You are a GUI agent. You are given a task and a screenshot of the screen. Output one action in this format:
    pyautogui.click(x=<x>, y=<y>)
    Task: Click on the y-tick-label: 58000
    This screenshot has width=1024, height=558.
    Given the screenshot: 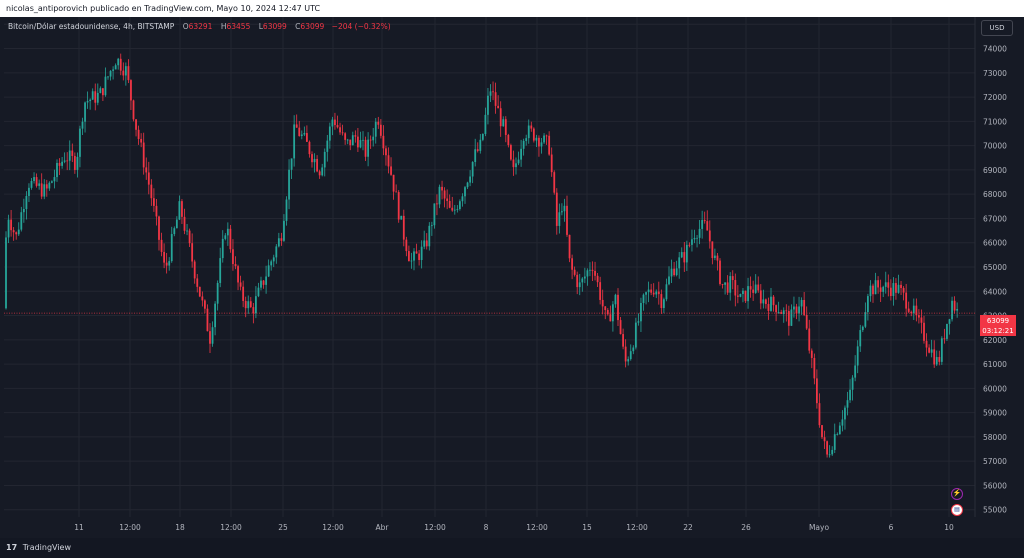 What is the action you would take?
    pyautogui.click(x=995, y=437)
    